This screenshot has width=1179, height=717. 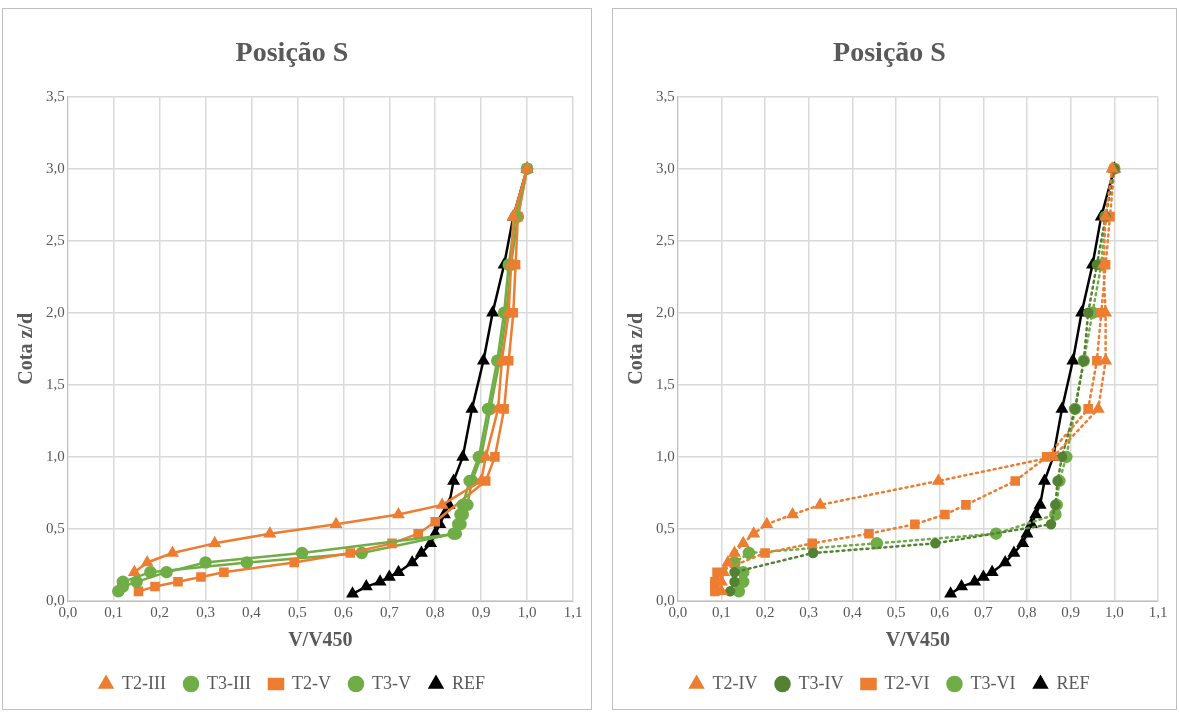 I want to click on legend-label: T3-V, so click(x=391, y=682).